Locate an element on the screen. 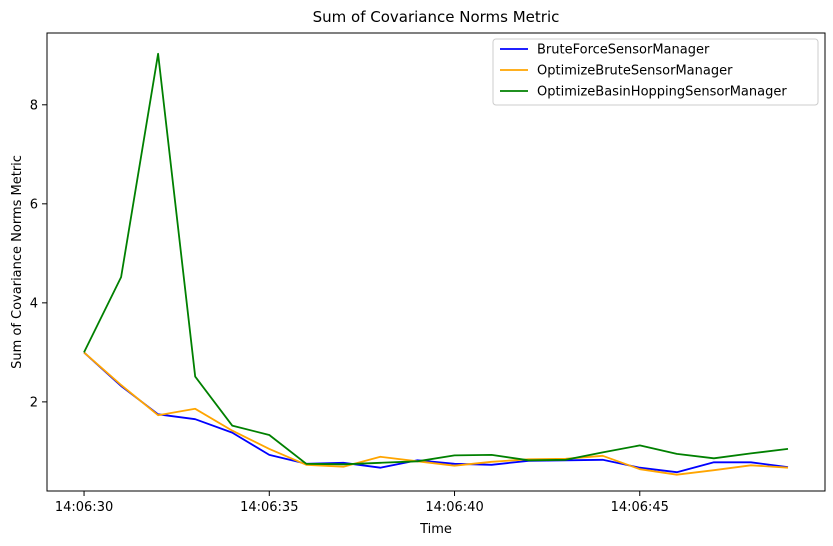 The width and height of the screenshot is (833, 546). y-axis: 2 4 6 8 is located at coordinates (38, 254).